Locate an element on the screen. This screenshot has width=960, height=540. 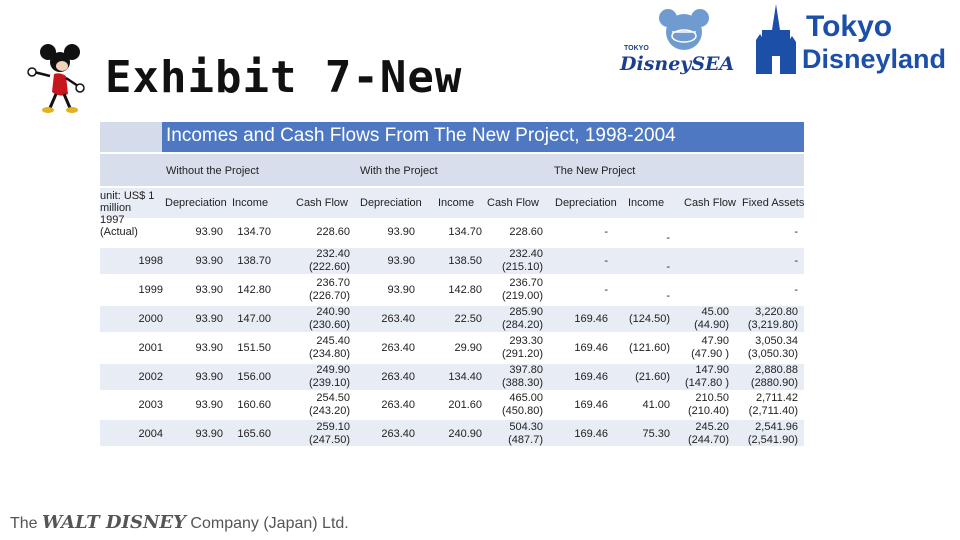
tokyo-disneysea-logo: TOKYO DisneySEA is located at coordinates (676, 42).